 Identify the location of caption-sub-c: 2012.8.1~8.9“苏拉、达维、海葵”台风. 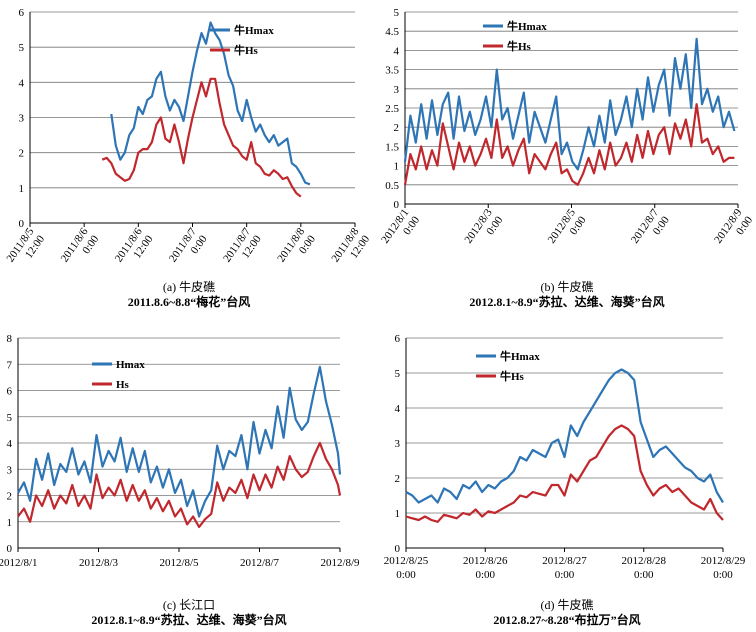
(189, 620).